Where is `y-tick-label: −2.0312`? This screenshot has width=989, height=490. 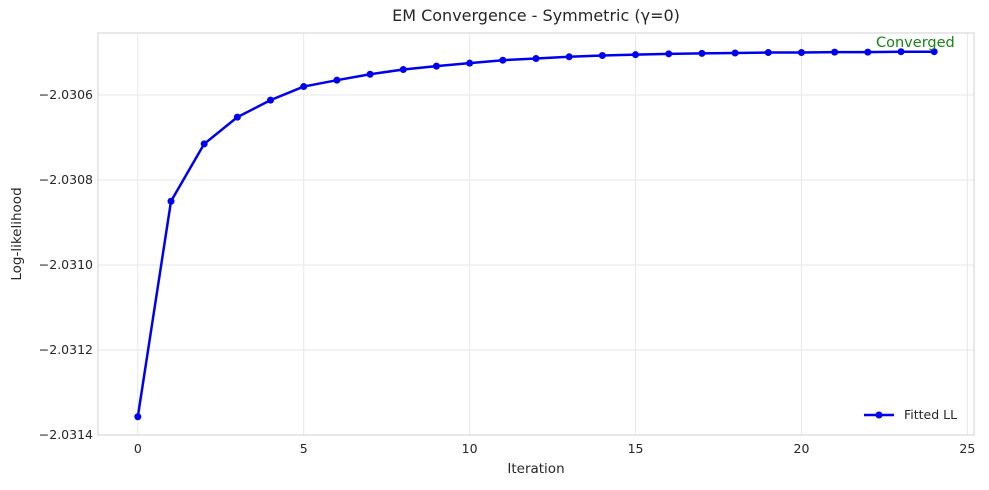 y-tick-label: −2.0312 is located at coordinates (65, 349).